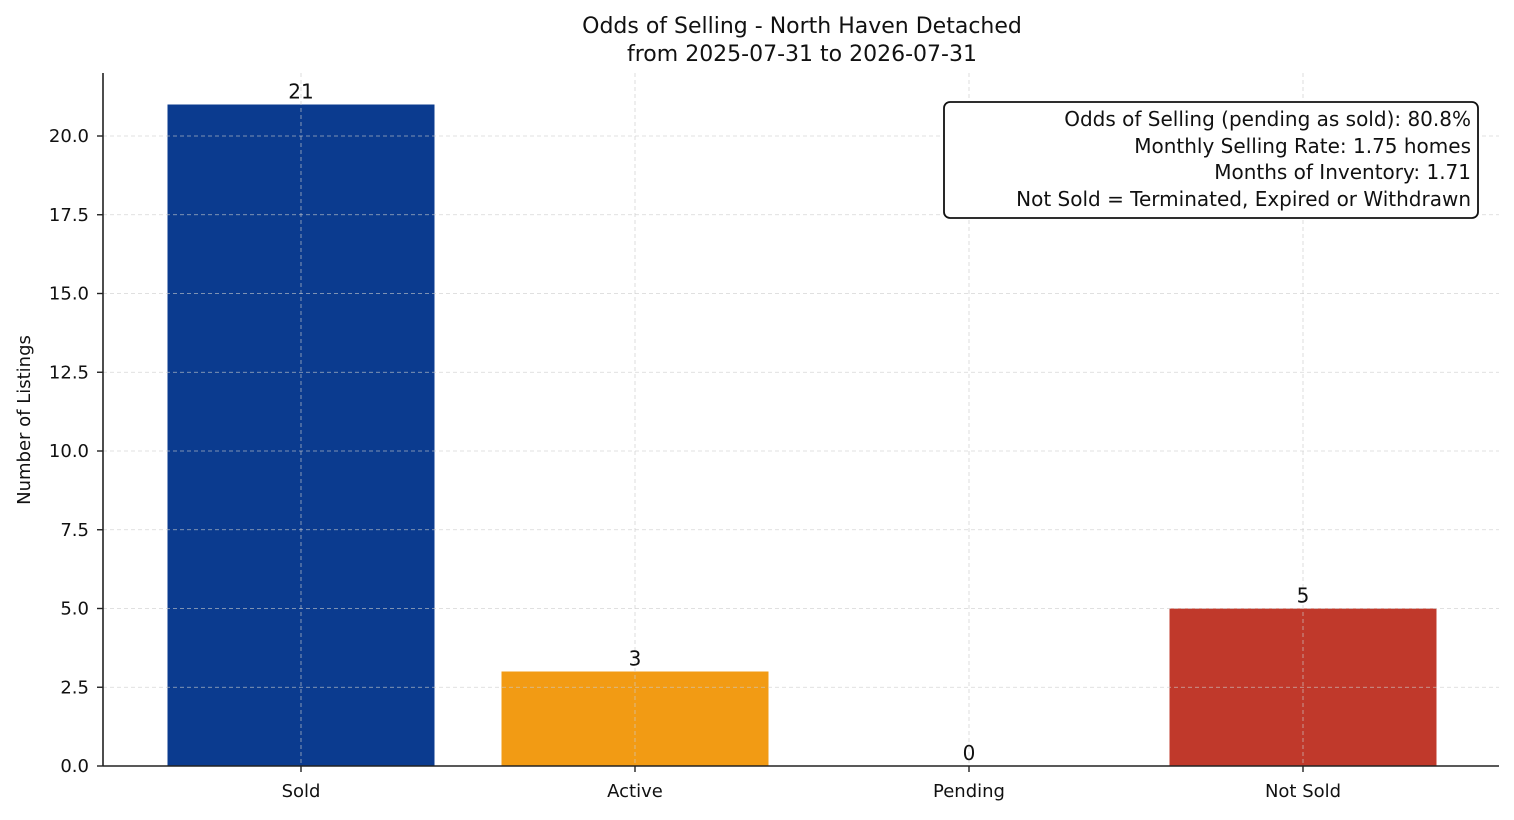 This screenshot has height=820, width=1514. Describe the element at coordinates (74, 530) in the screenshot. I see `y-tick-label: 7.5` at that location.